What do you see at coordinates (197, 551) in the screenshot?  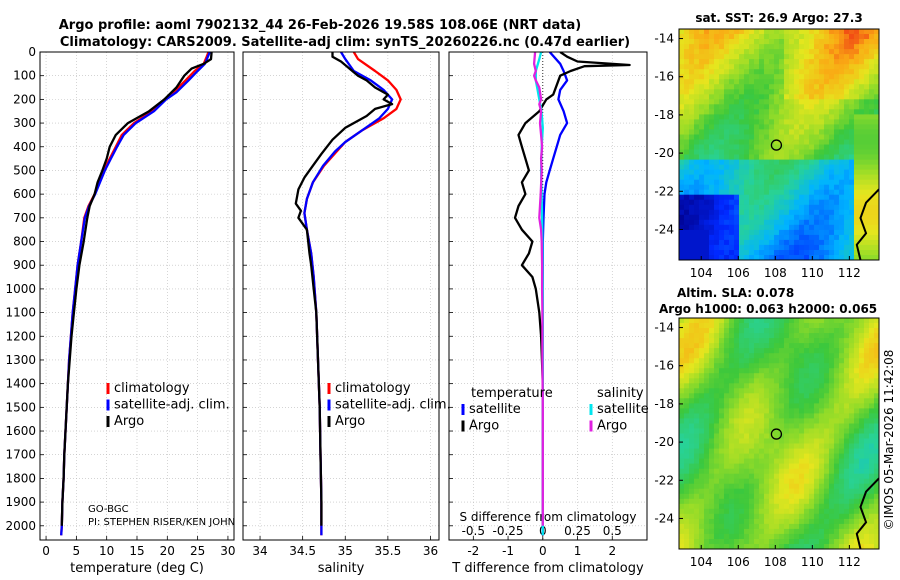 I see `x-tick-label: 25` at bounding box center [197, 551].